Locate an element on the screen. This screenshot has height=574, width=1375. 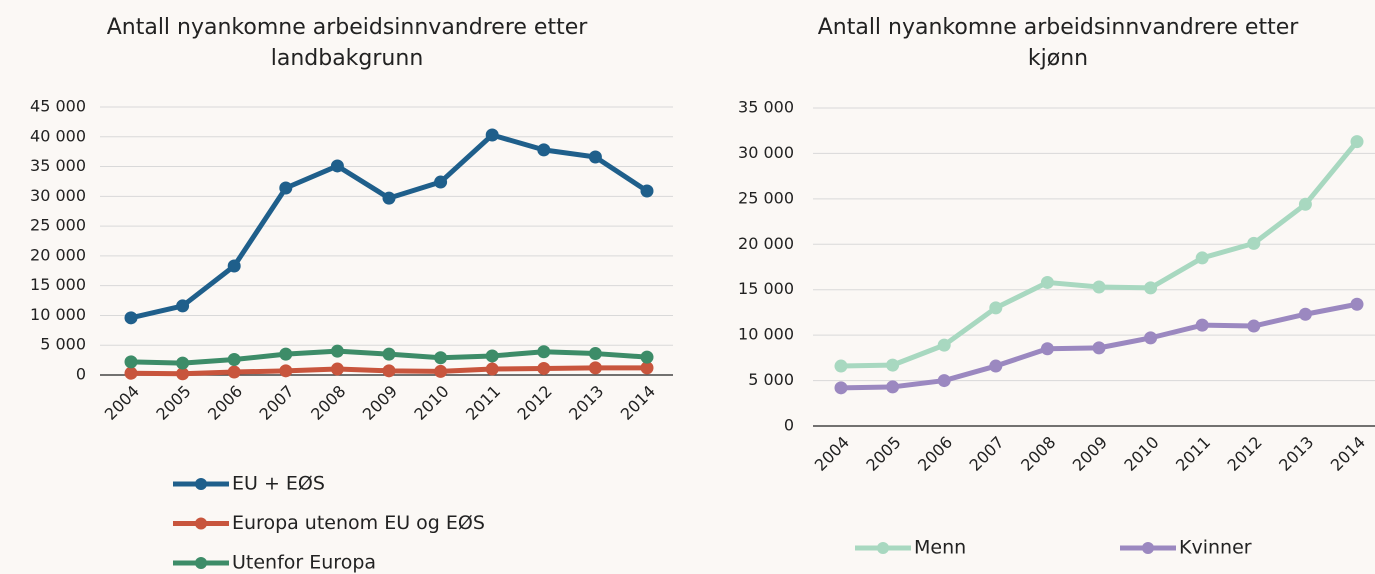
legend-label: Menn is located at coordinates (940, 548).